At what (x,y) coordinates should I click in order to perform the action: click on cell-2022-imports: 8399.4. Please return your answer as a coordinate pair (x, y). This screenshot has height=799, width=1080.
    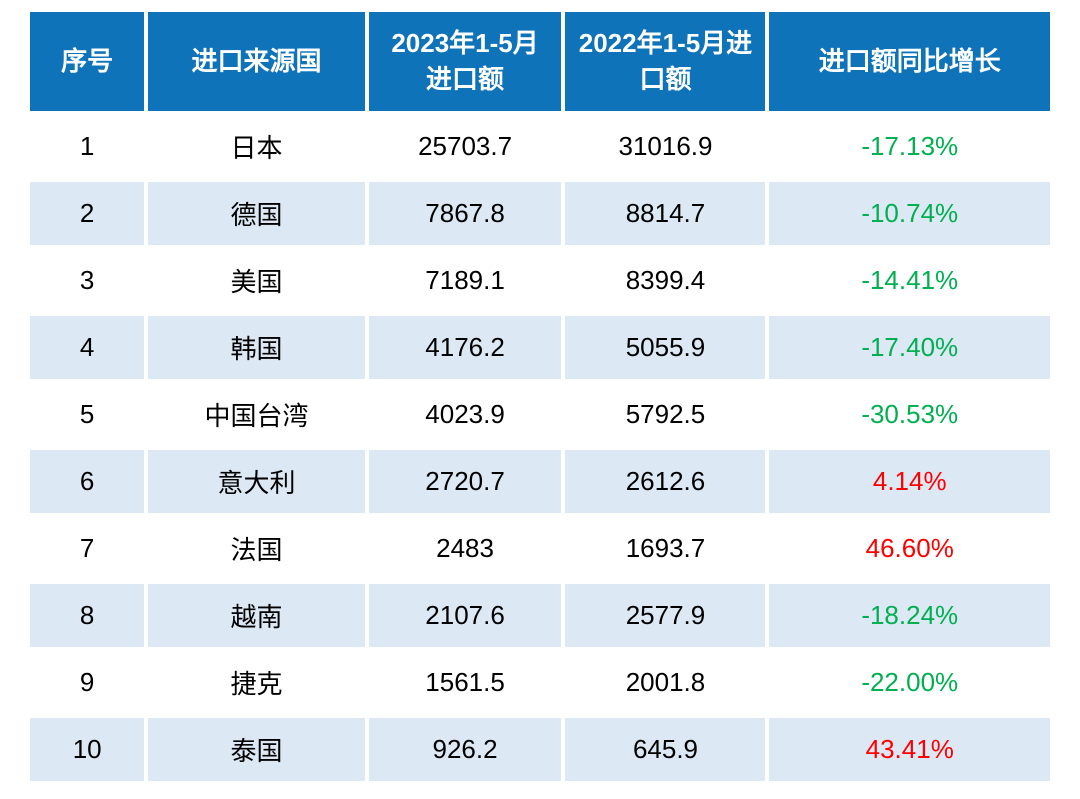
    Looking at the image, I should click on (667, 282).